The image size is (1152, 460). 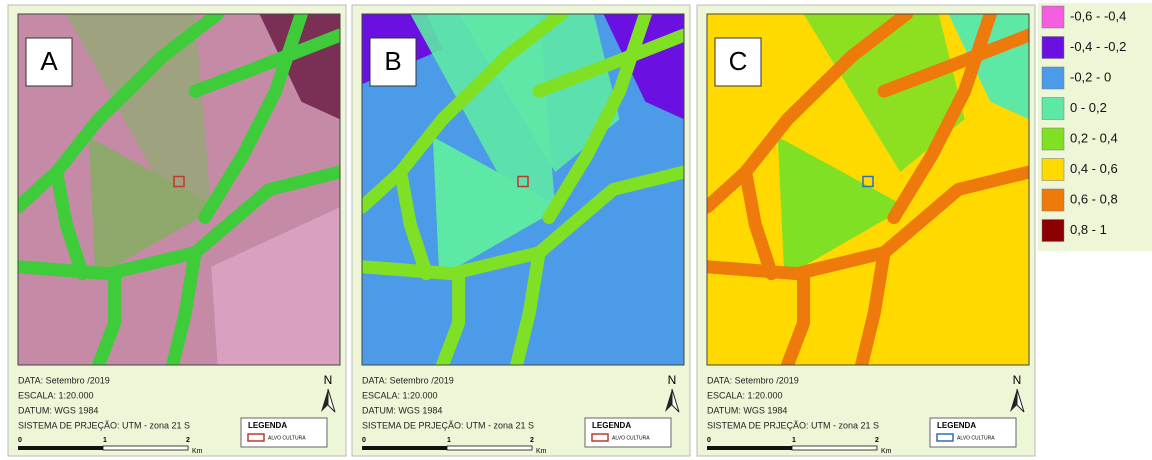 What do you see at coordinates (139, 111) in the screenshot?
I see `field-strip` at bounding box center [139, 111].